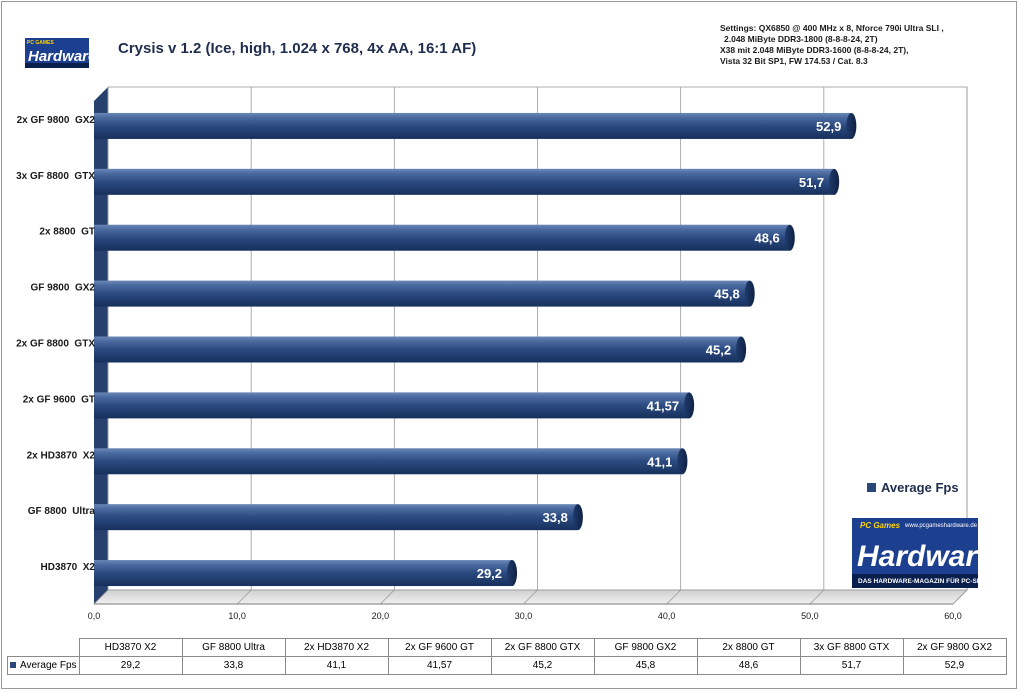 This screenshot has height=692, width=1020. What do you see at coordinates (667, 616) in the screenshot?
I see `x-tick-label: 40,0` at bounding box center [667, 616].